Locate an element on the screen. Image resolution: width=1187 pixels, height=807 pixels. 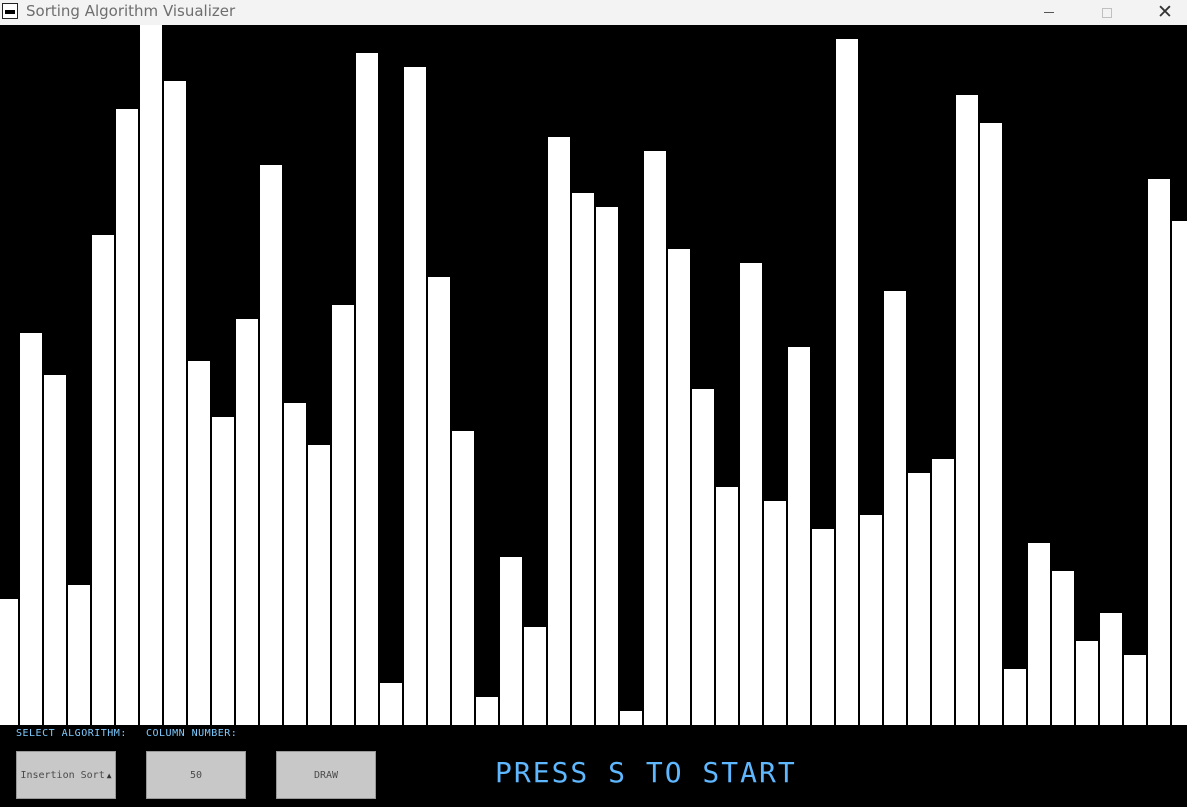
column-number-input: 50 is located at coordinates (196, 775).